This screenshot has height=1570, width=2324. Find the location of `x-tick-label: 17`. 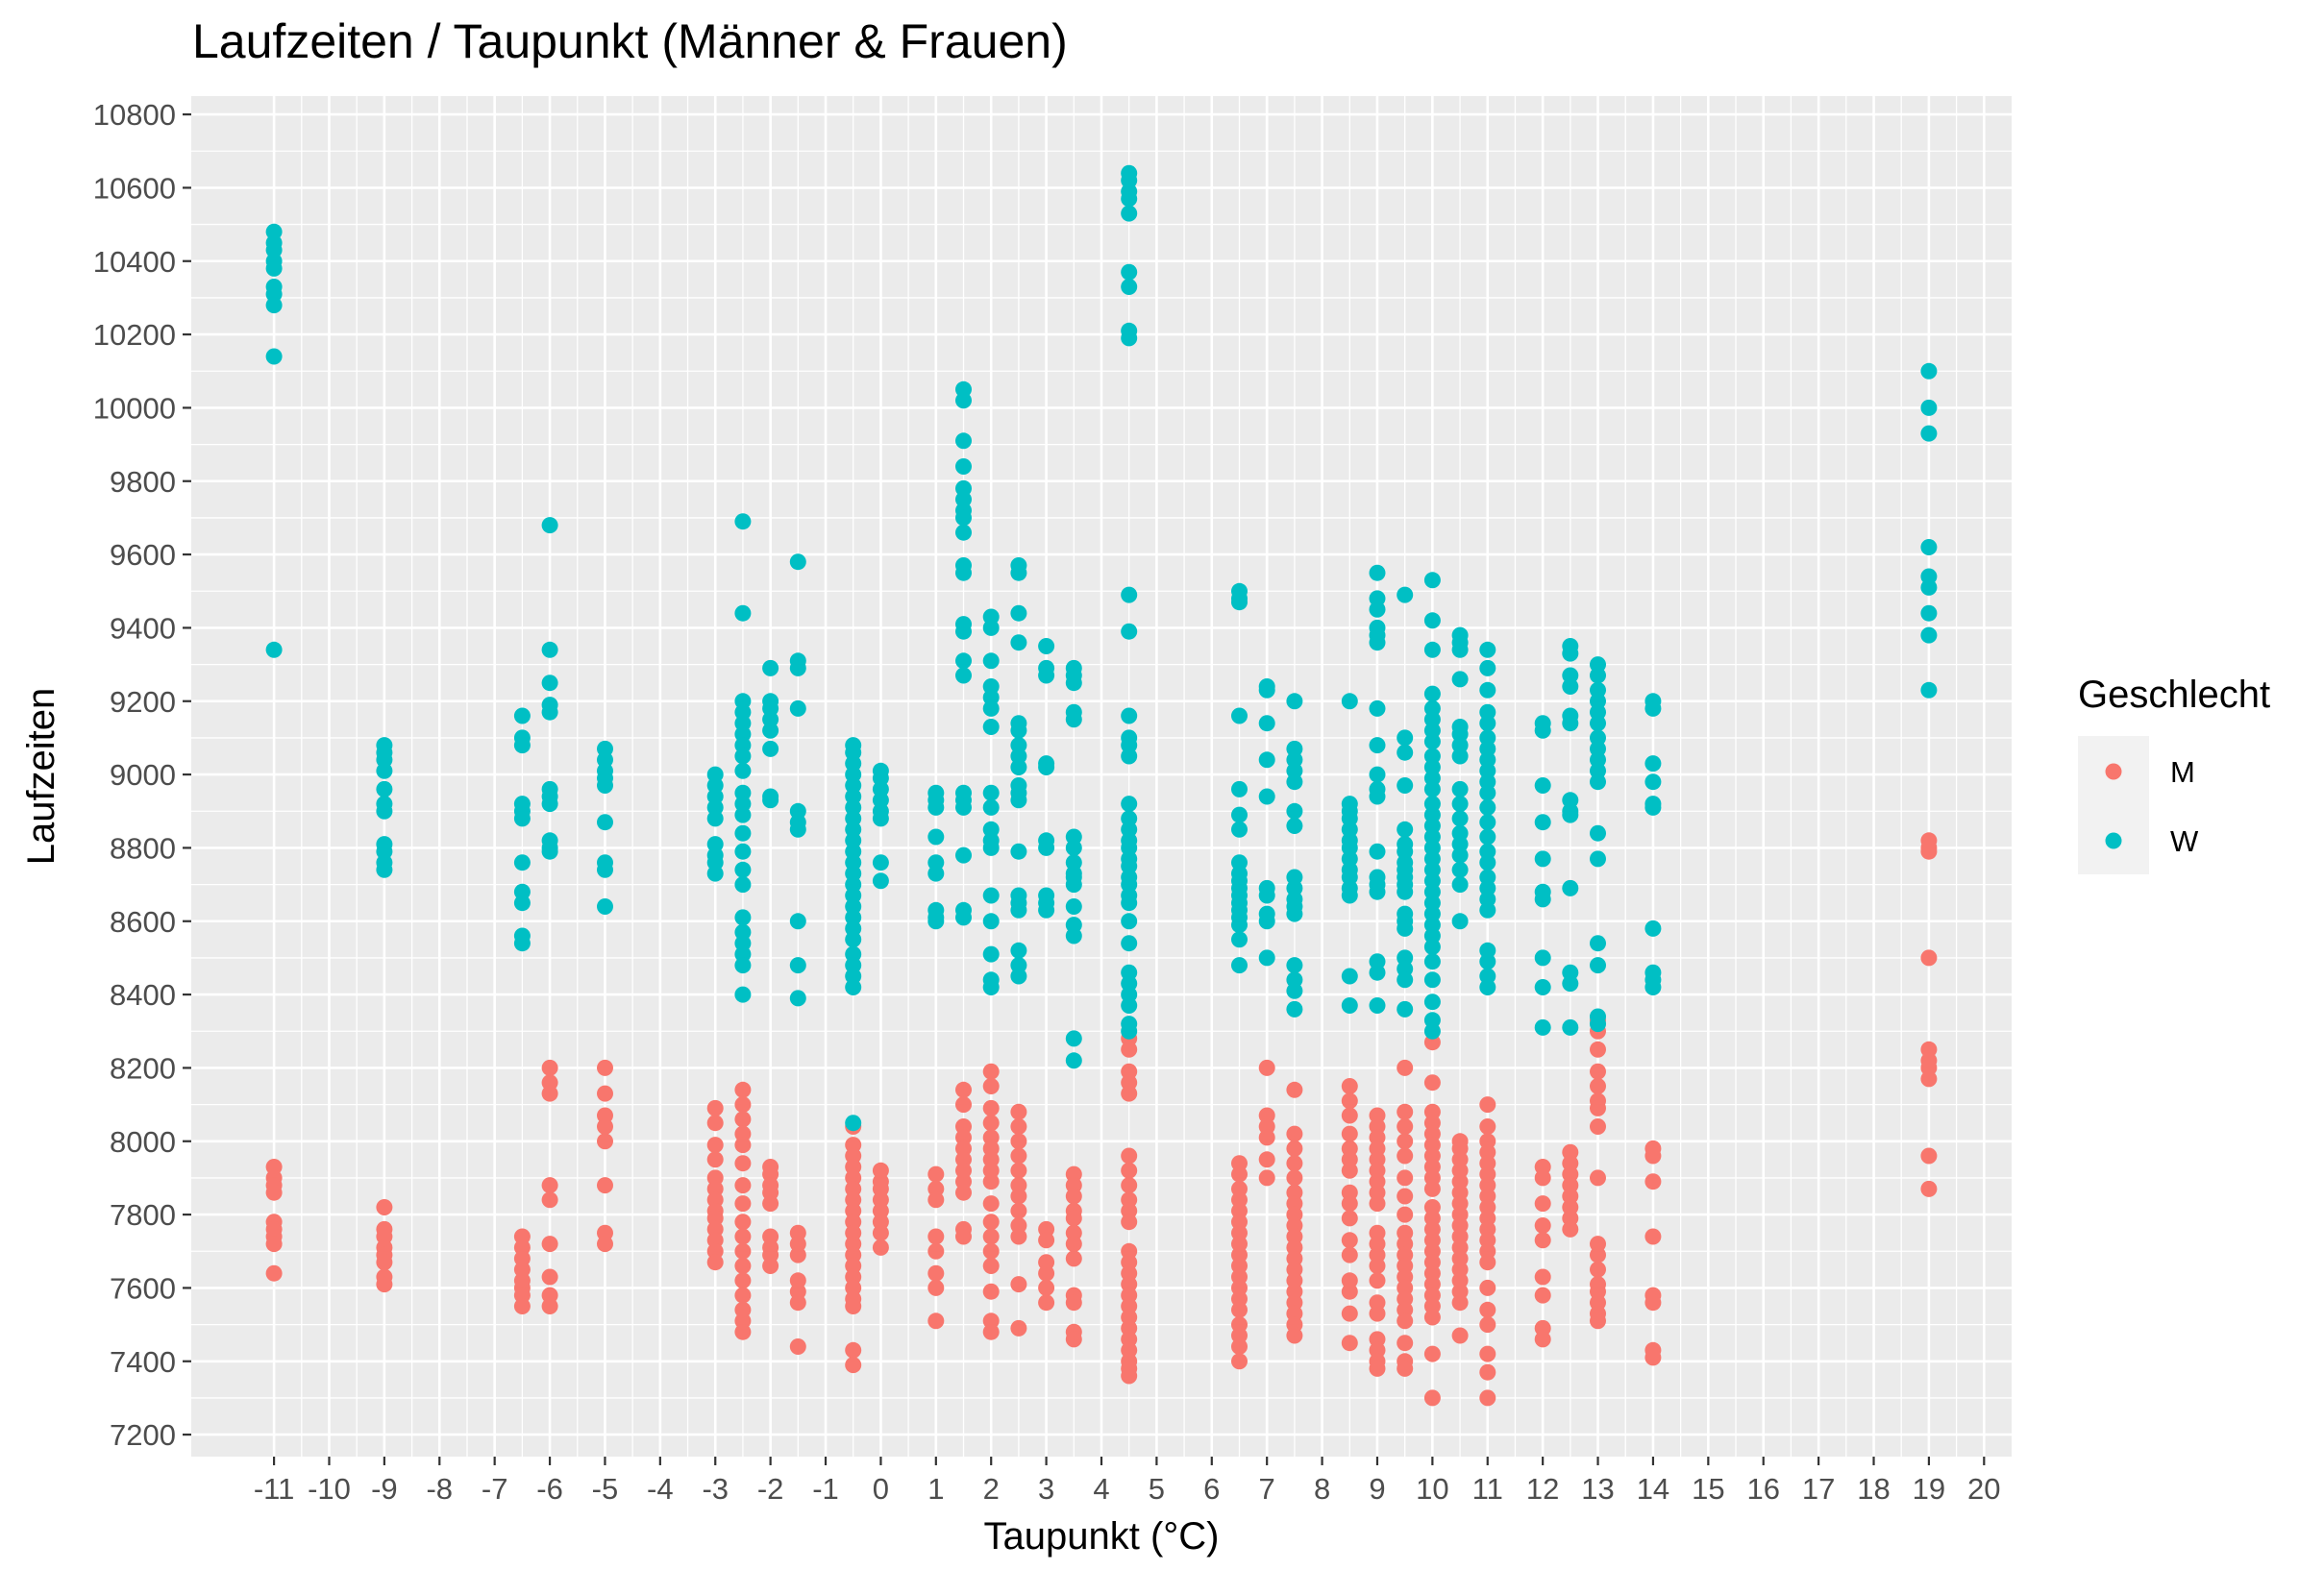

x-tick-label: 17 is located at coordinates (1818, 1489).